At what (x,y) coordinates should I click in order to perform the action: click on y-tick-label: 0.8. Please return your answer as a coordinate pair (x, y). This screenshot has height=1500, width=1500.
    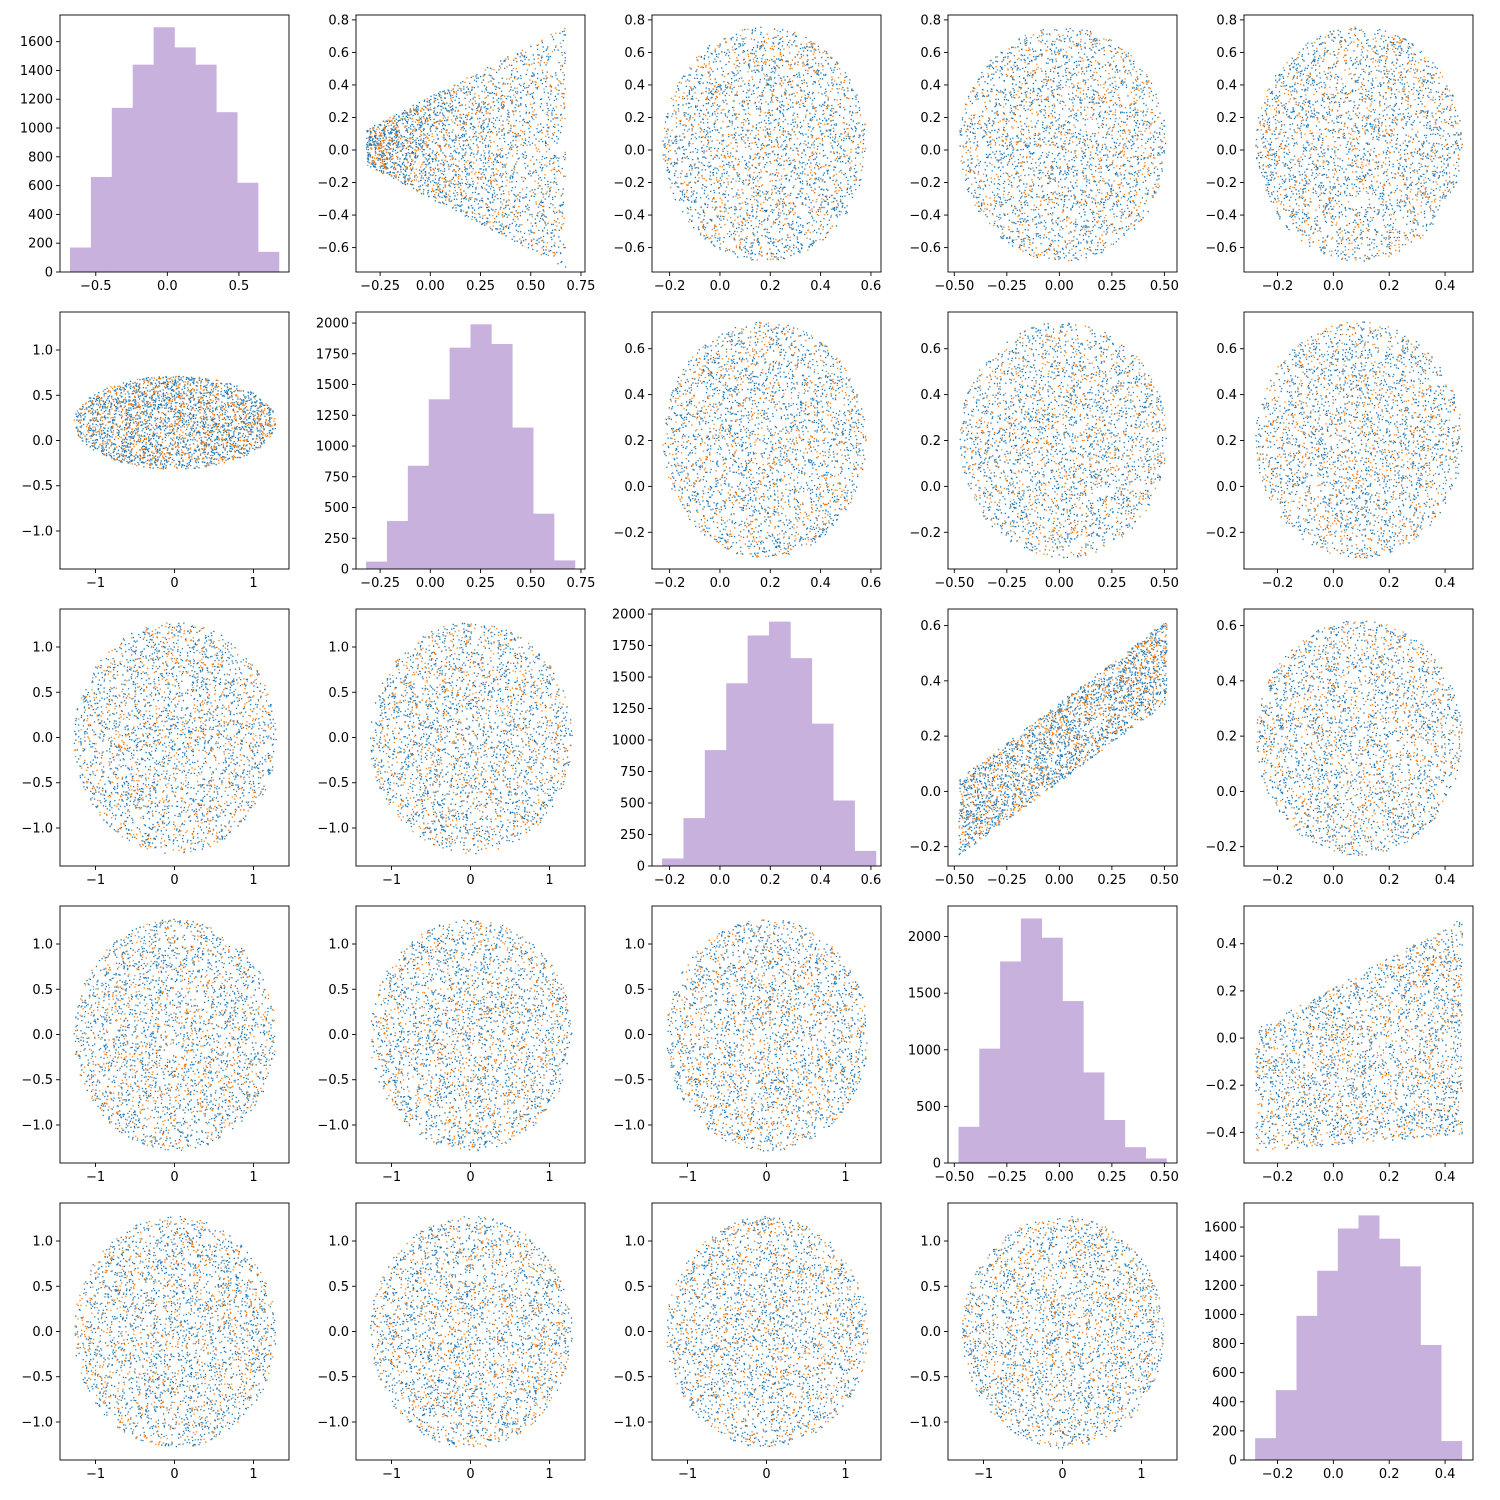
    Looking at the image, I should click on (930, 20).